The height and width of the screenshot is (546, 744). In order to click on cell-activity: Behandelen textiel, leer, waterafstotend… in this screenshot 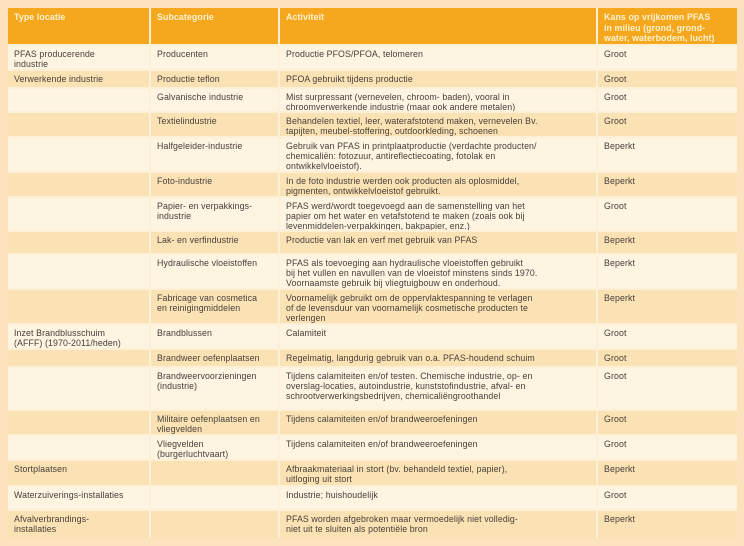, I will do `click(438, 124)`.